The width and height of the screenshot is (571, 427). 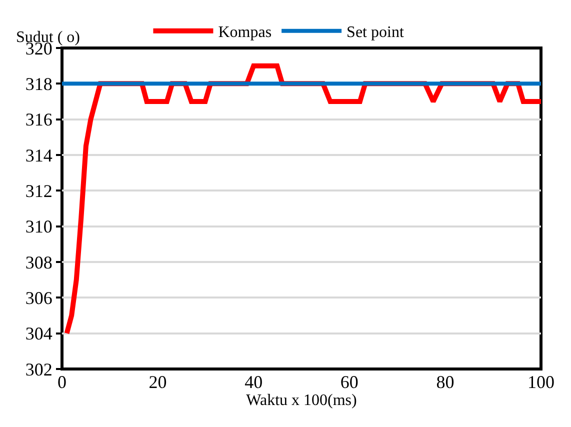 I want to click on y-tick-label: 312, so click(x=38, y=190).